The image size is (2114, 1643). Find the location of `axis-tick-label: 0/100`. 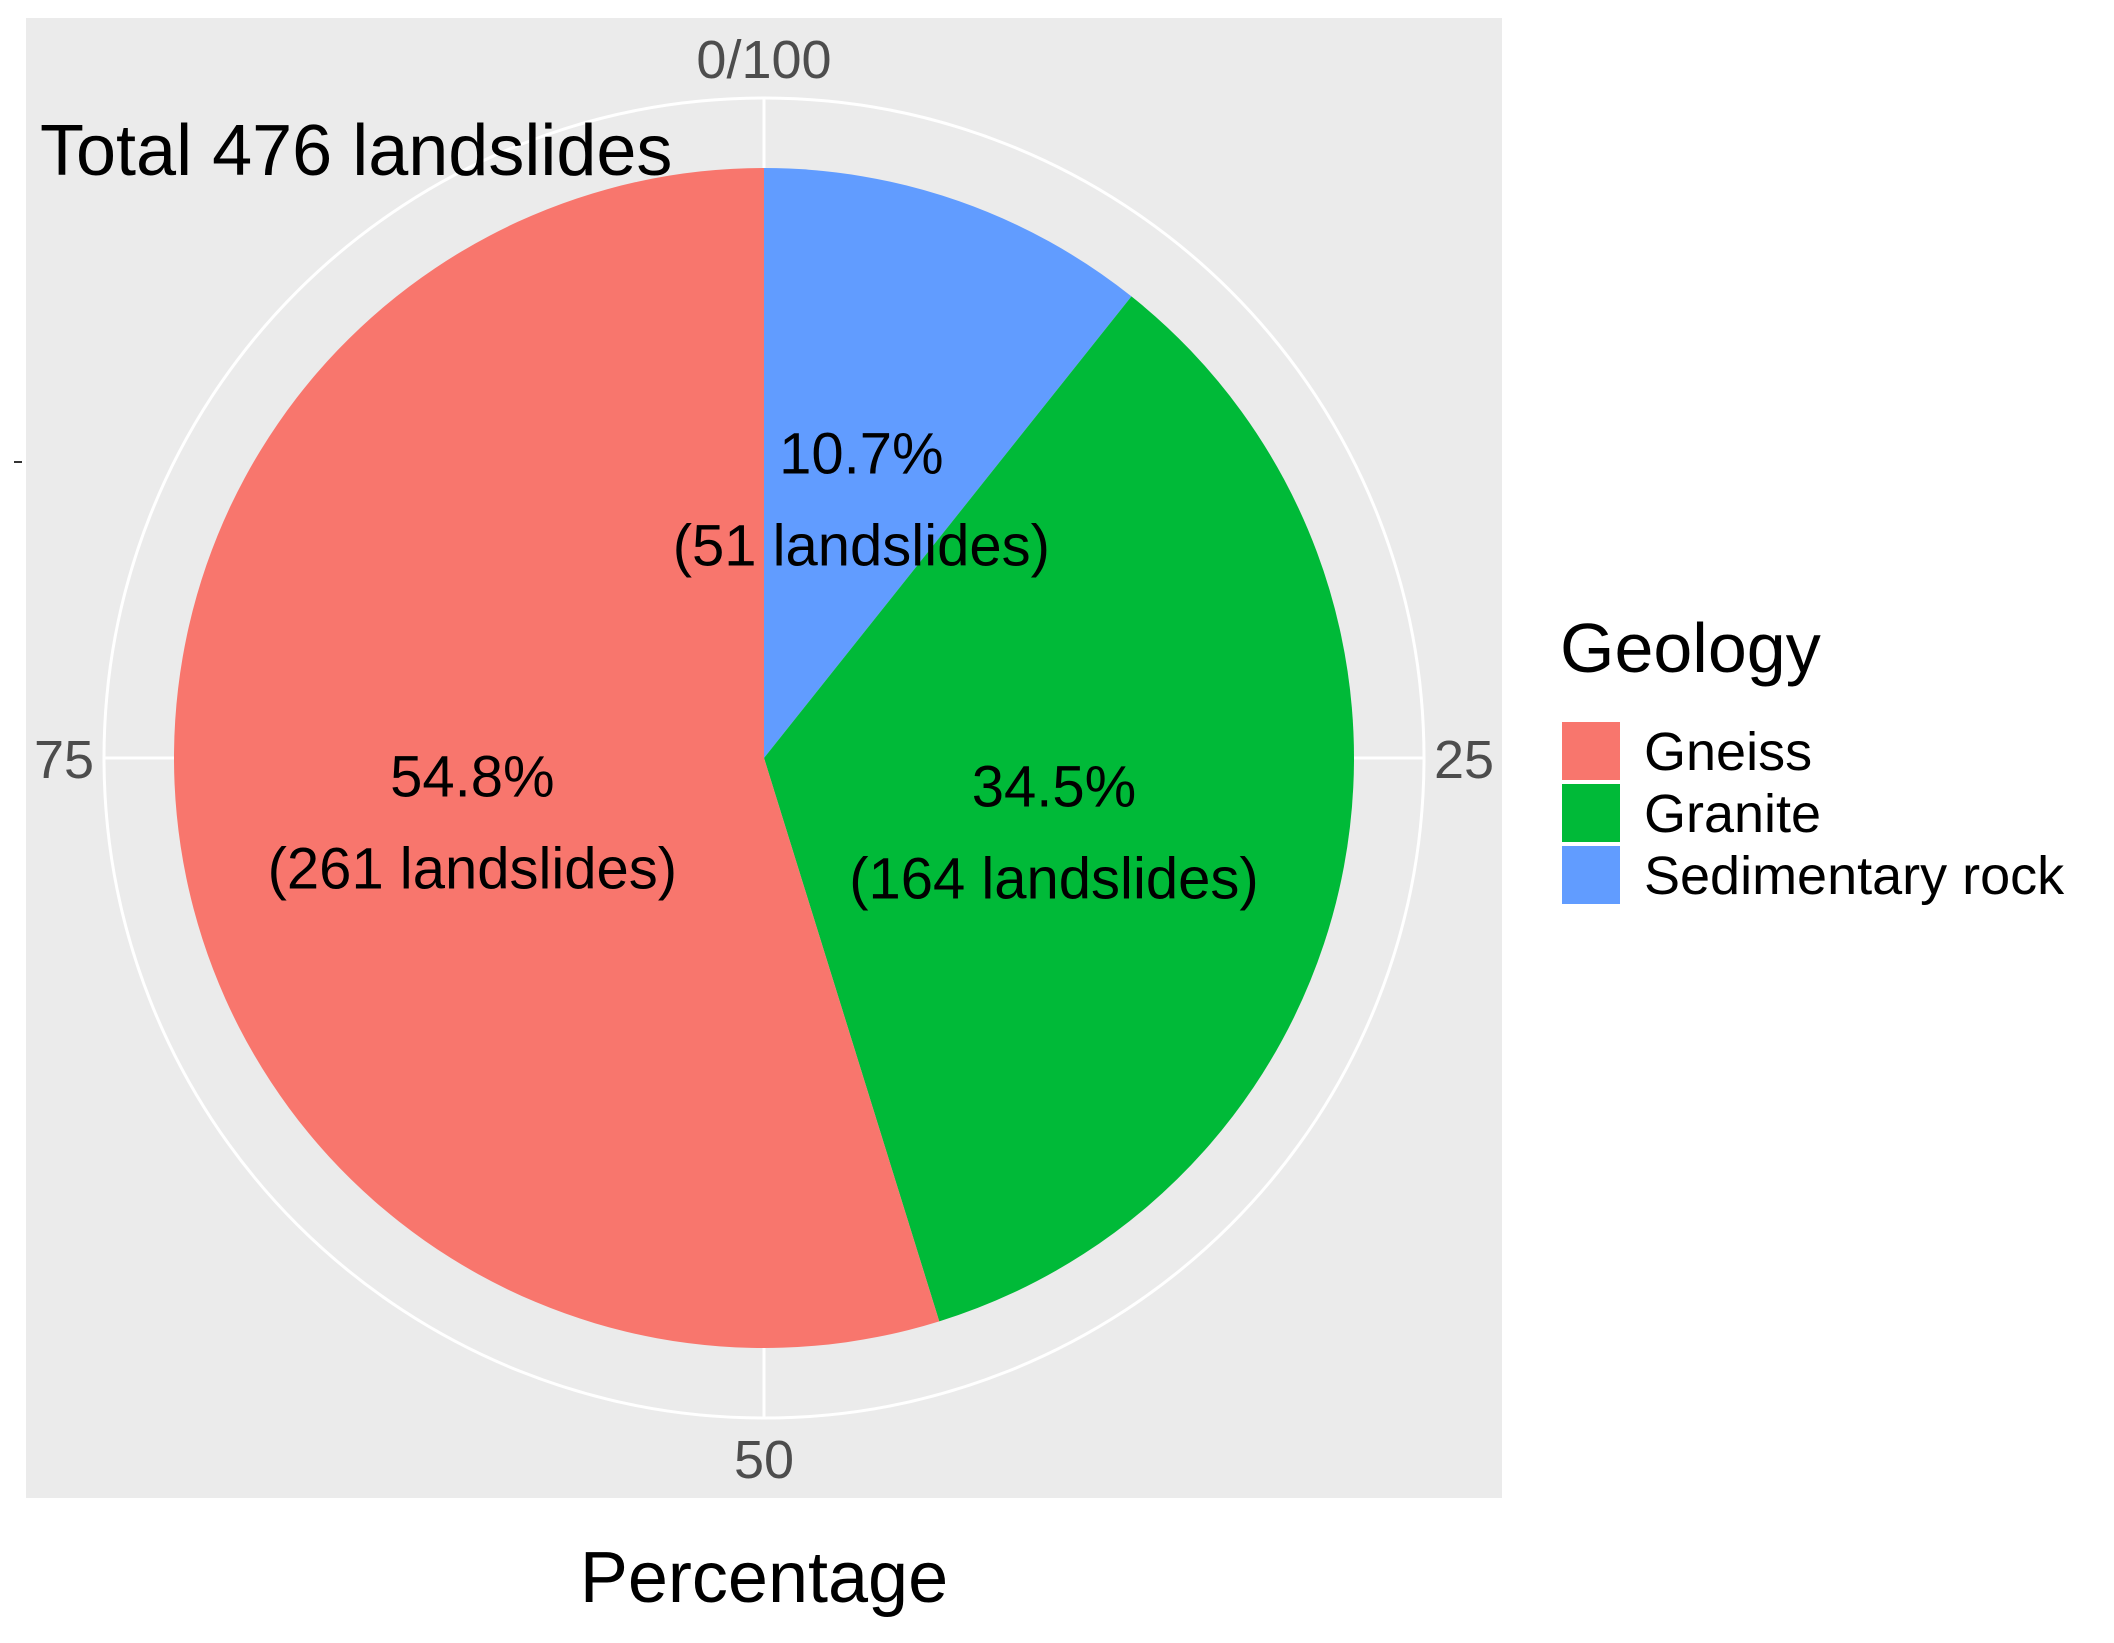

axis-tick-label: 0/100 is located at coordinates (763, 60).